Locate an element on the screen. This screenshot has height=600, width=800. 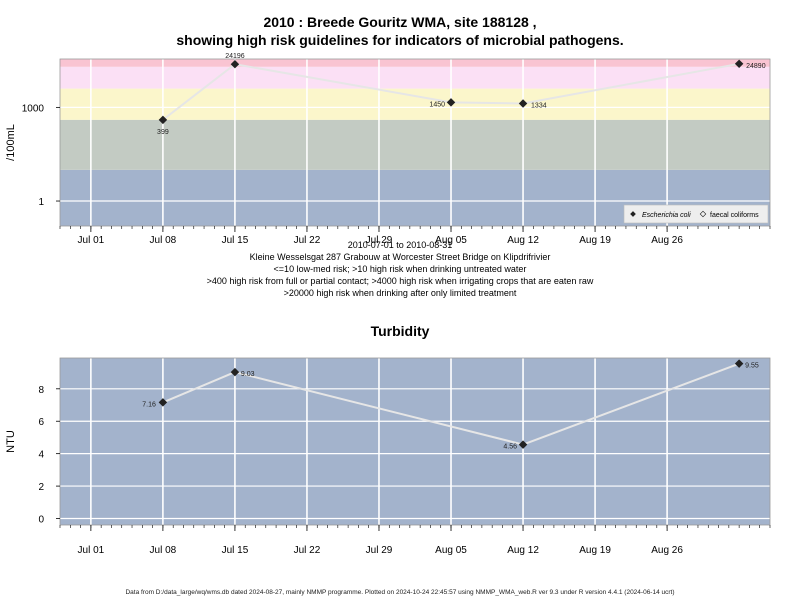
y-axis-label: /100mL is located at coordinates (11, 142).